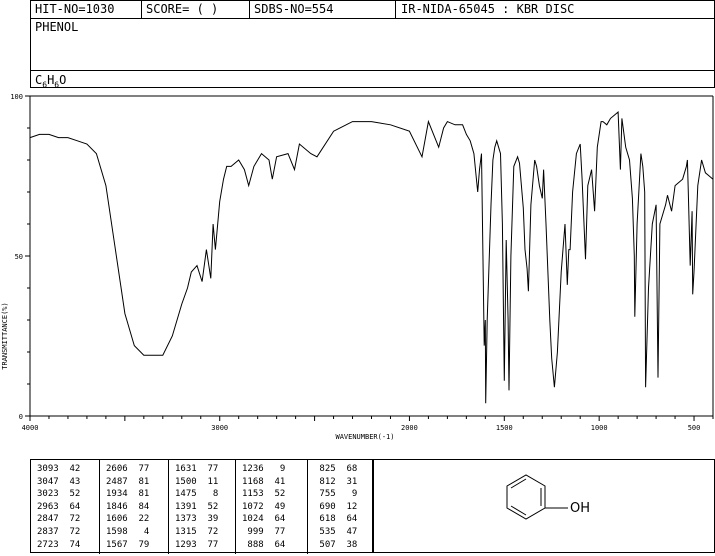 The height and width of the screenshot is (556, 715). I want to click on peak-entry: 535 47, so click(336, 531).